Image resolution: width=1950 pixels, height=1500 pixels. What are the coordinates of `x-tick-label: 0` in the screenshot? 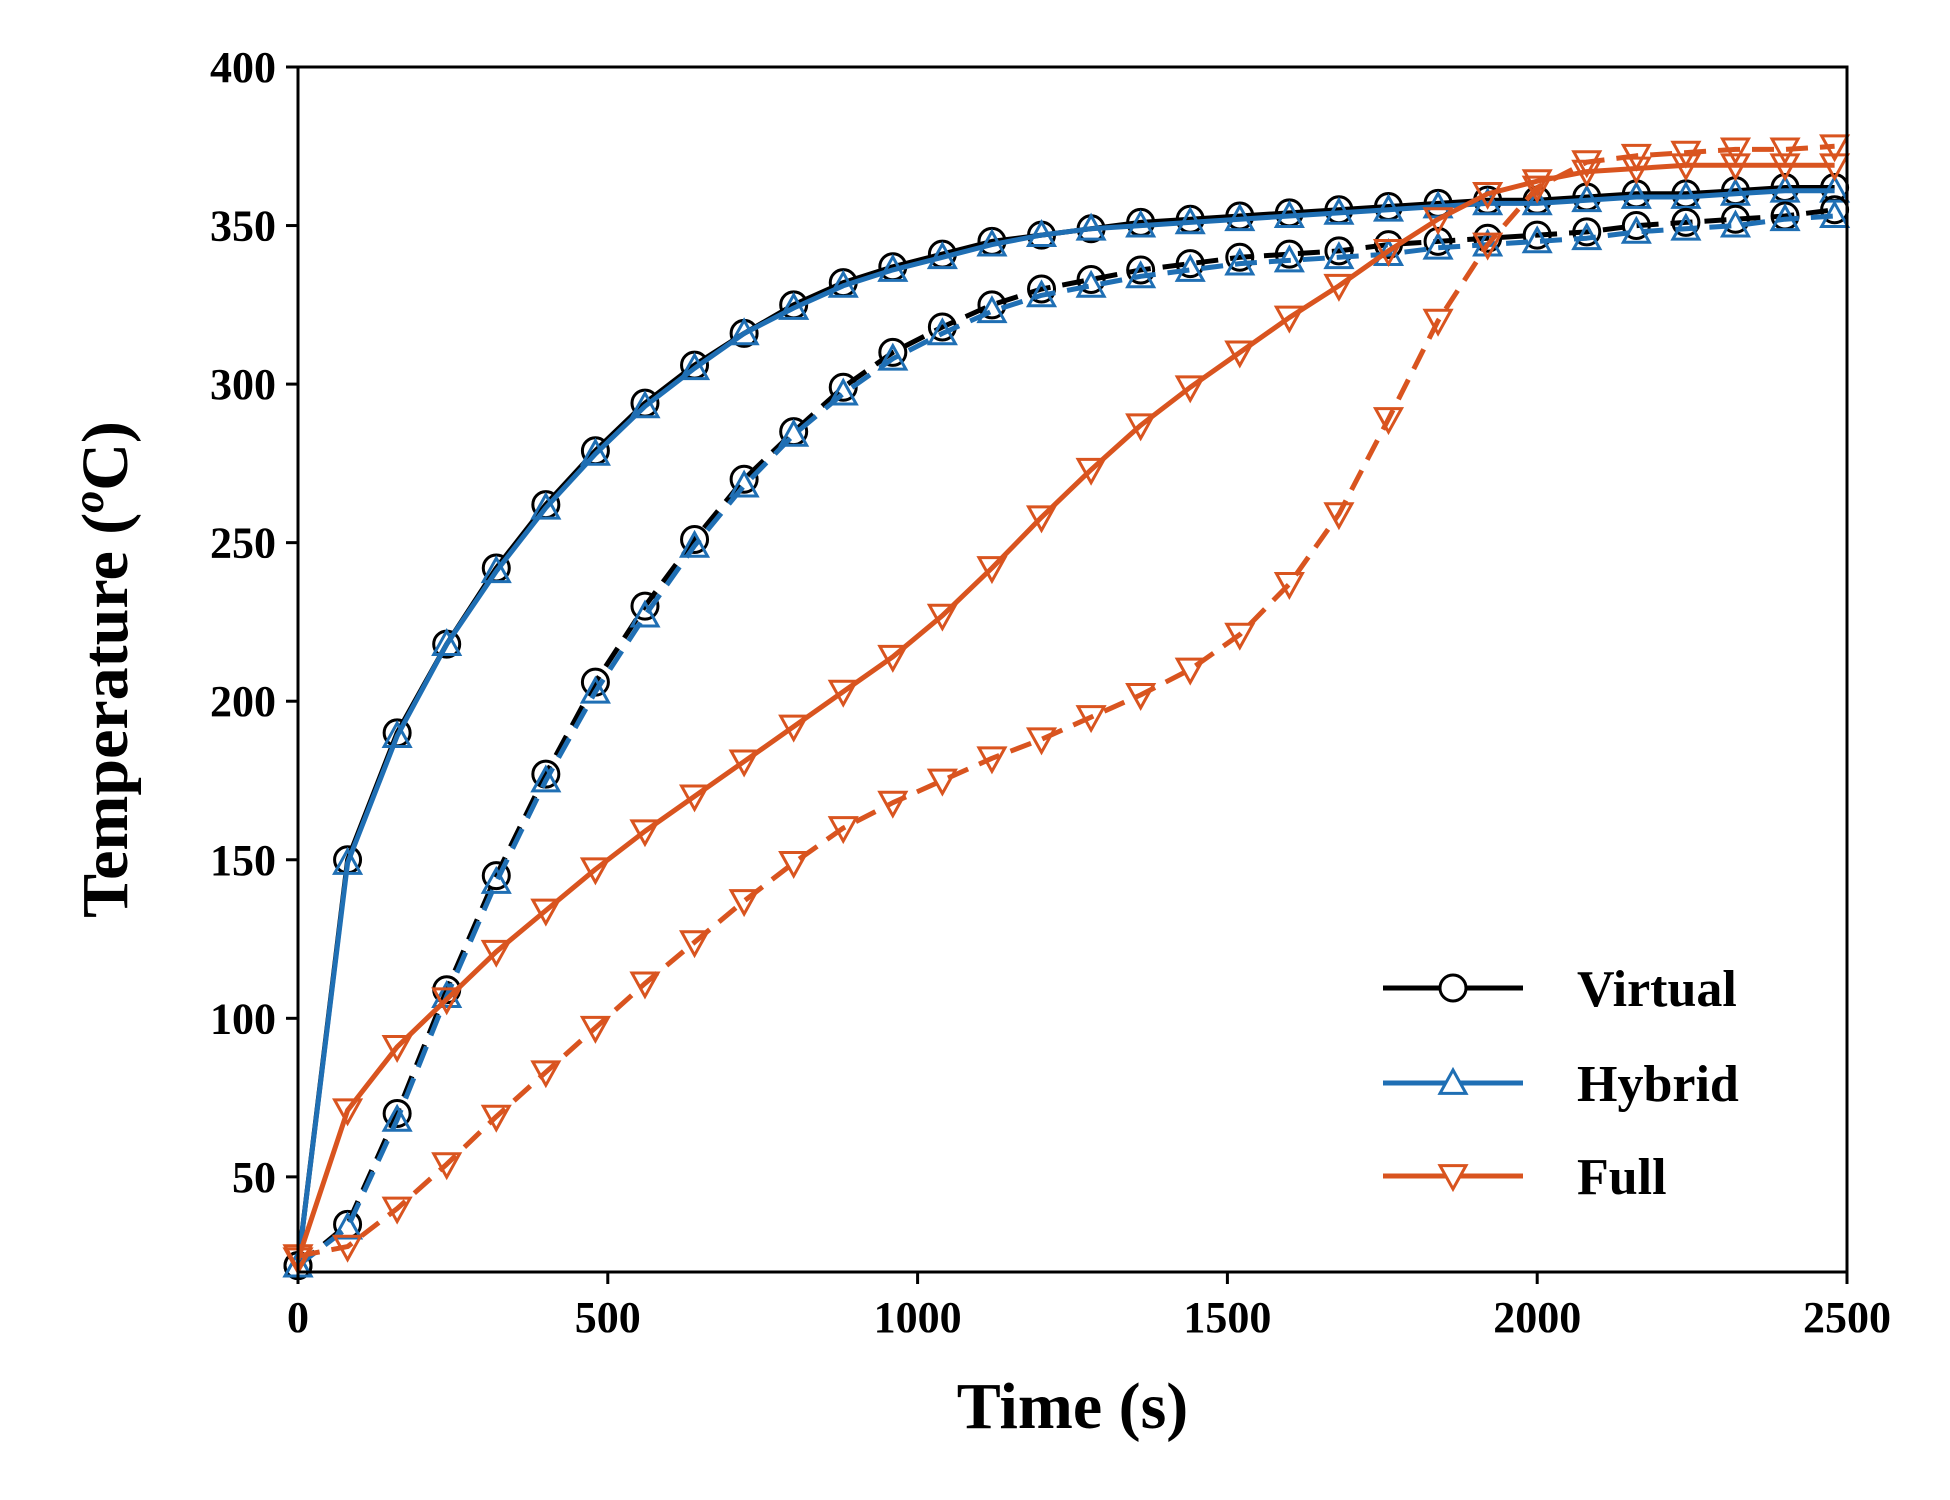 It's located at (298, 1317).